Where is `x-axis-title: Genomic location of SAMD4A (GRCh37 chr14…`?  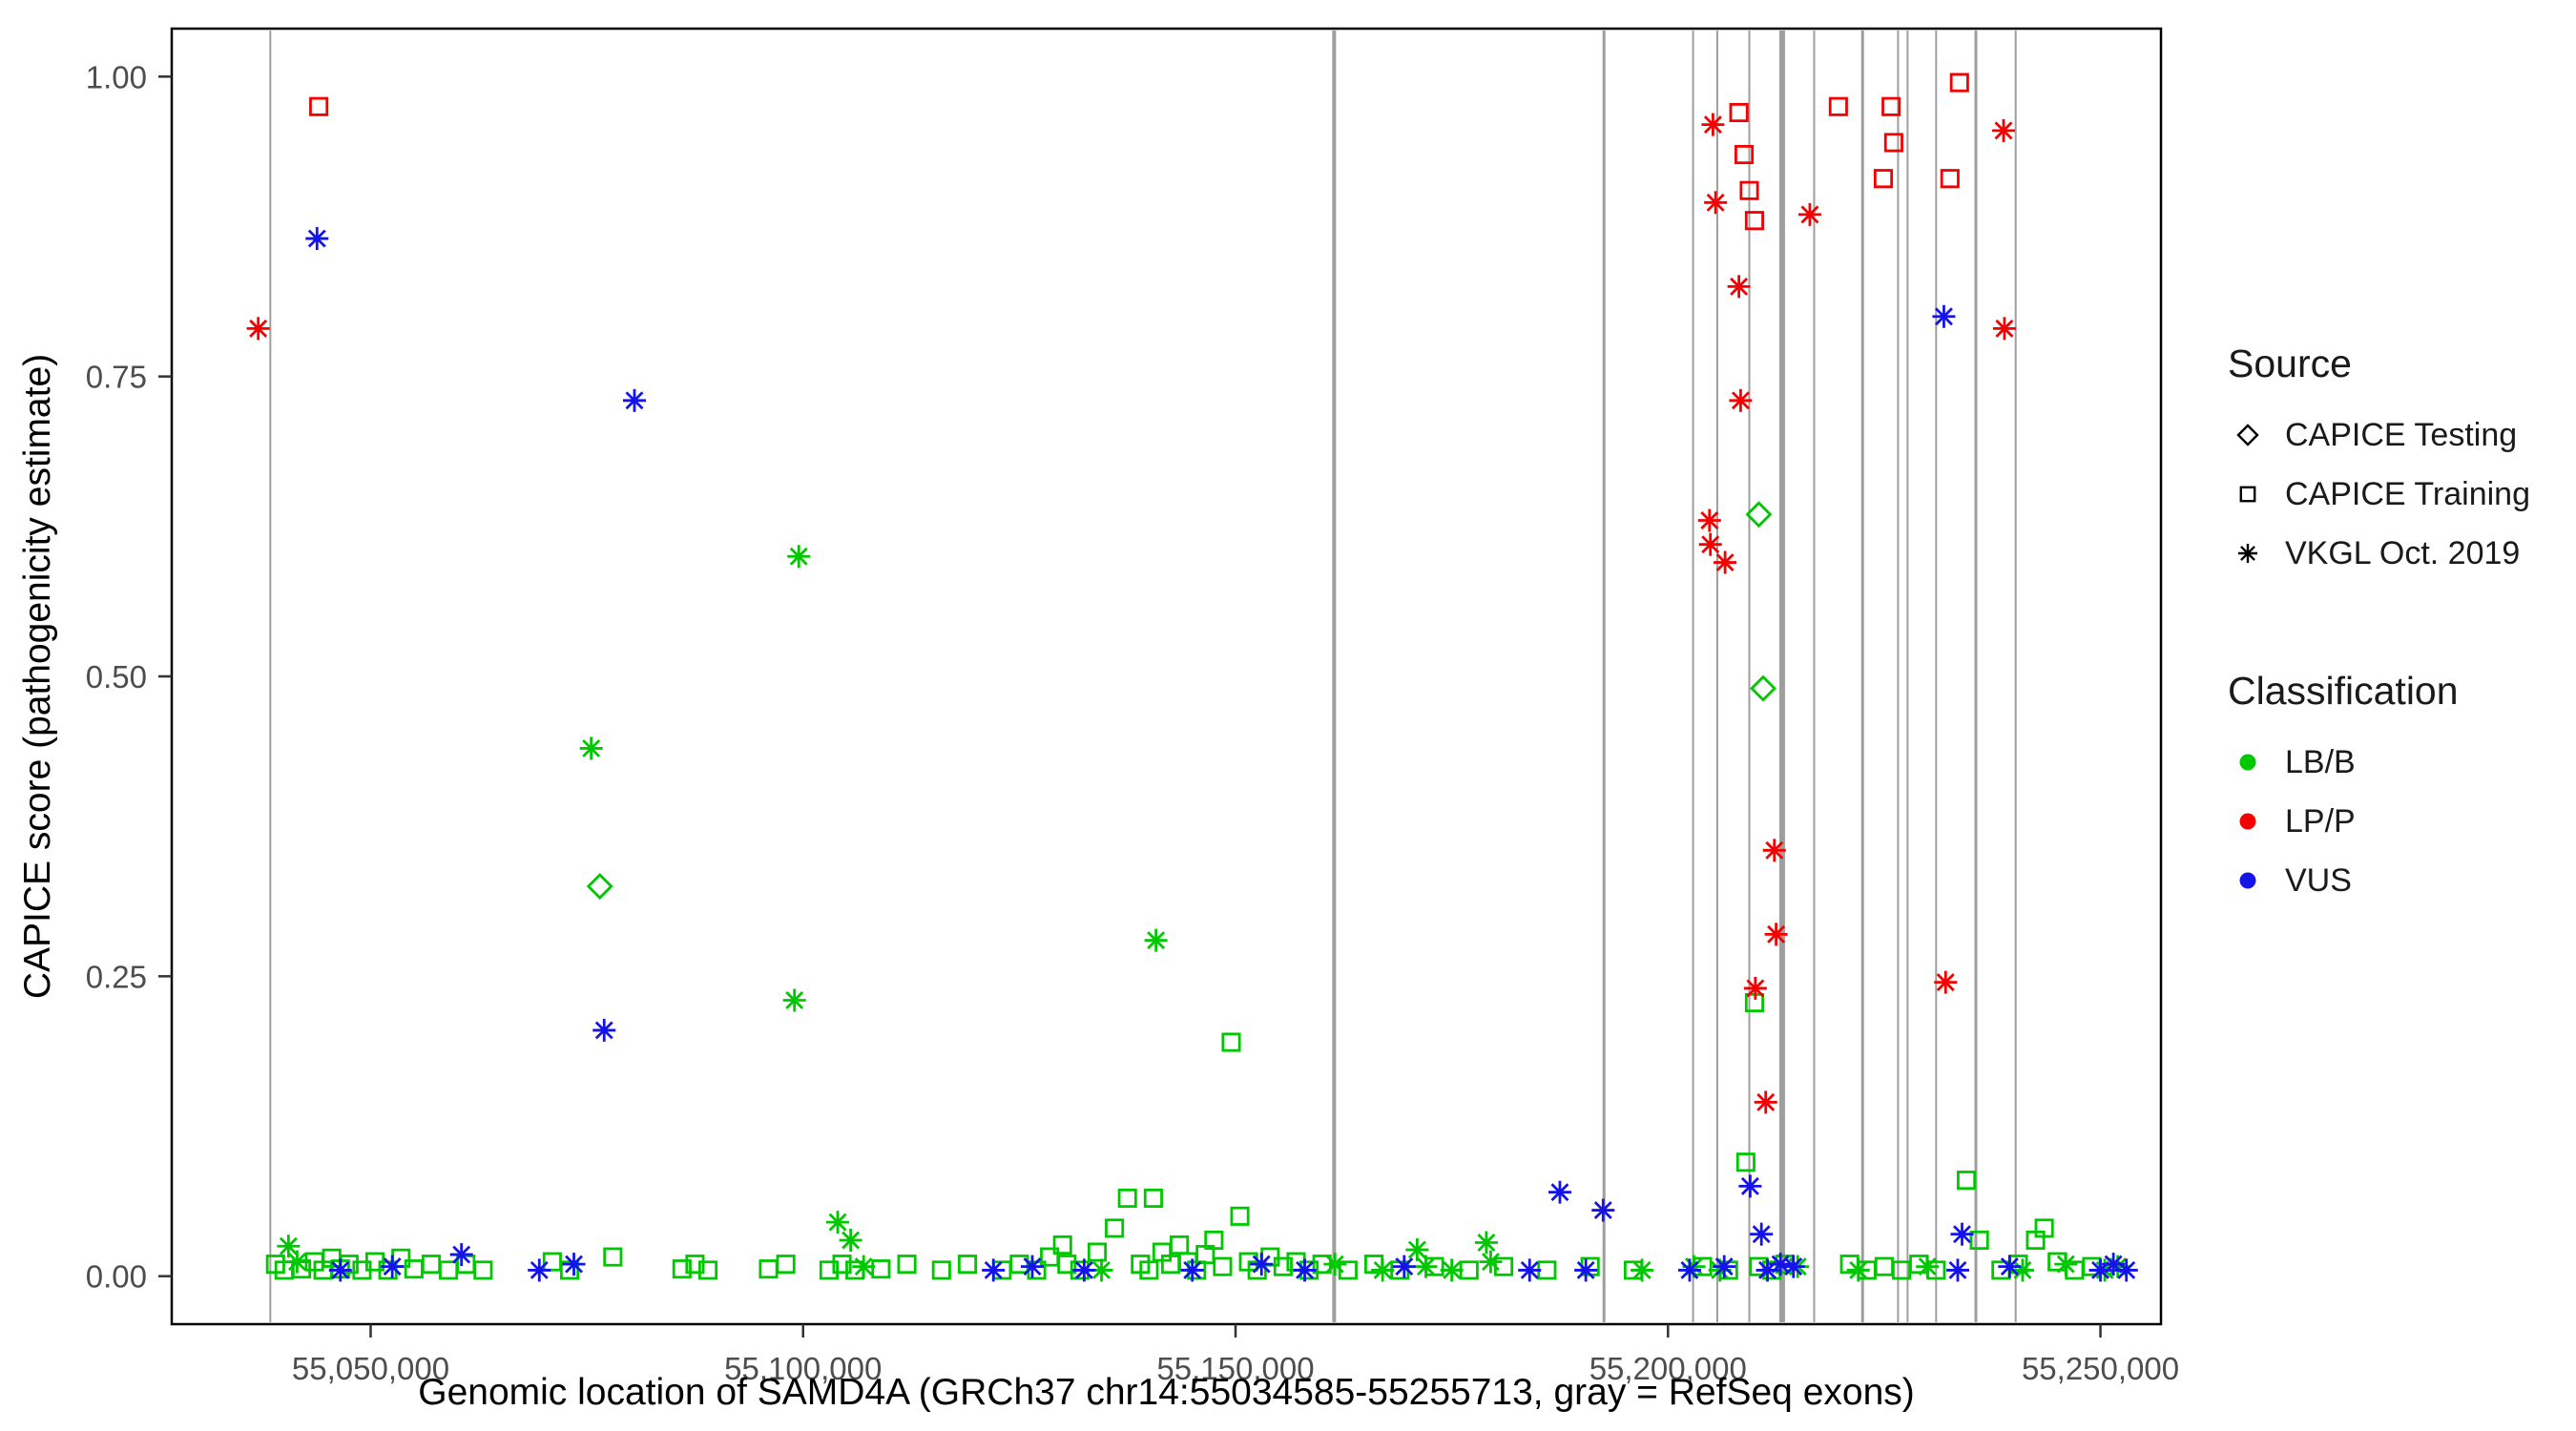 x-axis-title: Genomic location of SAMD4A (GRCh37 chr14… is located at coordinates (1166, 1392).